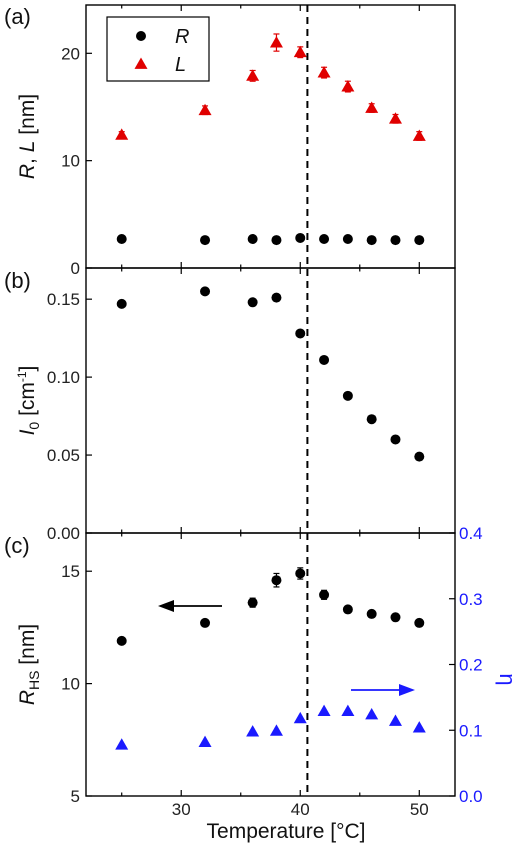 The height and width of the screenshot is (850, 512). I want to click on x-tick-label: 30, so click(181, 809).